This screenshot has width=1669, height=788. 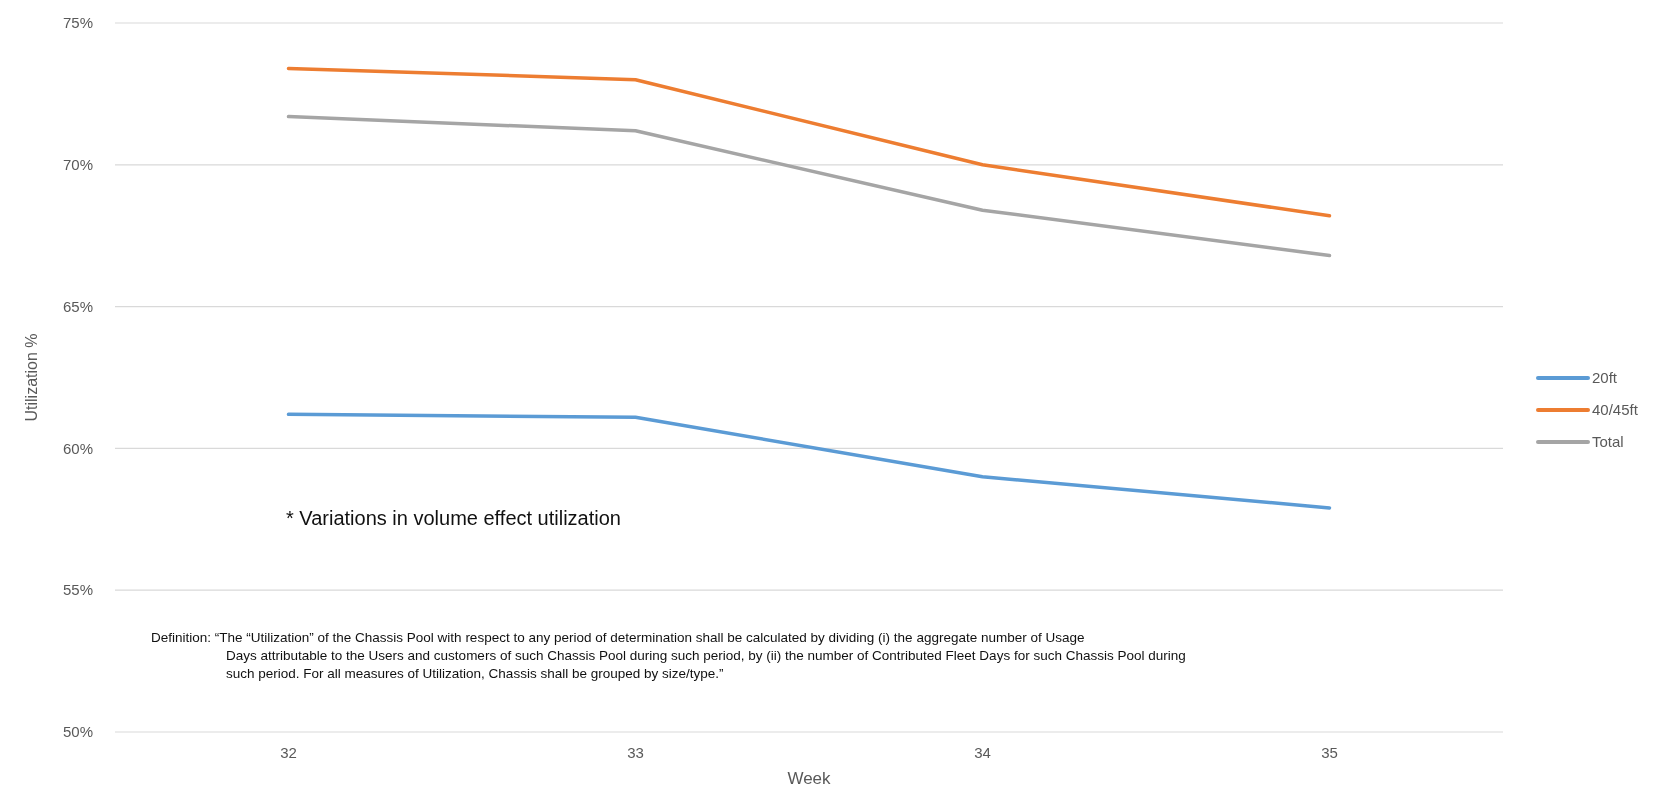 What do you see at coordinates (809, 778) in the screenshot?
I see `x-axis-title: Week` at bounding box center [809, 778].